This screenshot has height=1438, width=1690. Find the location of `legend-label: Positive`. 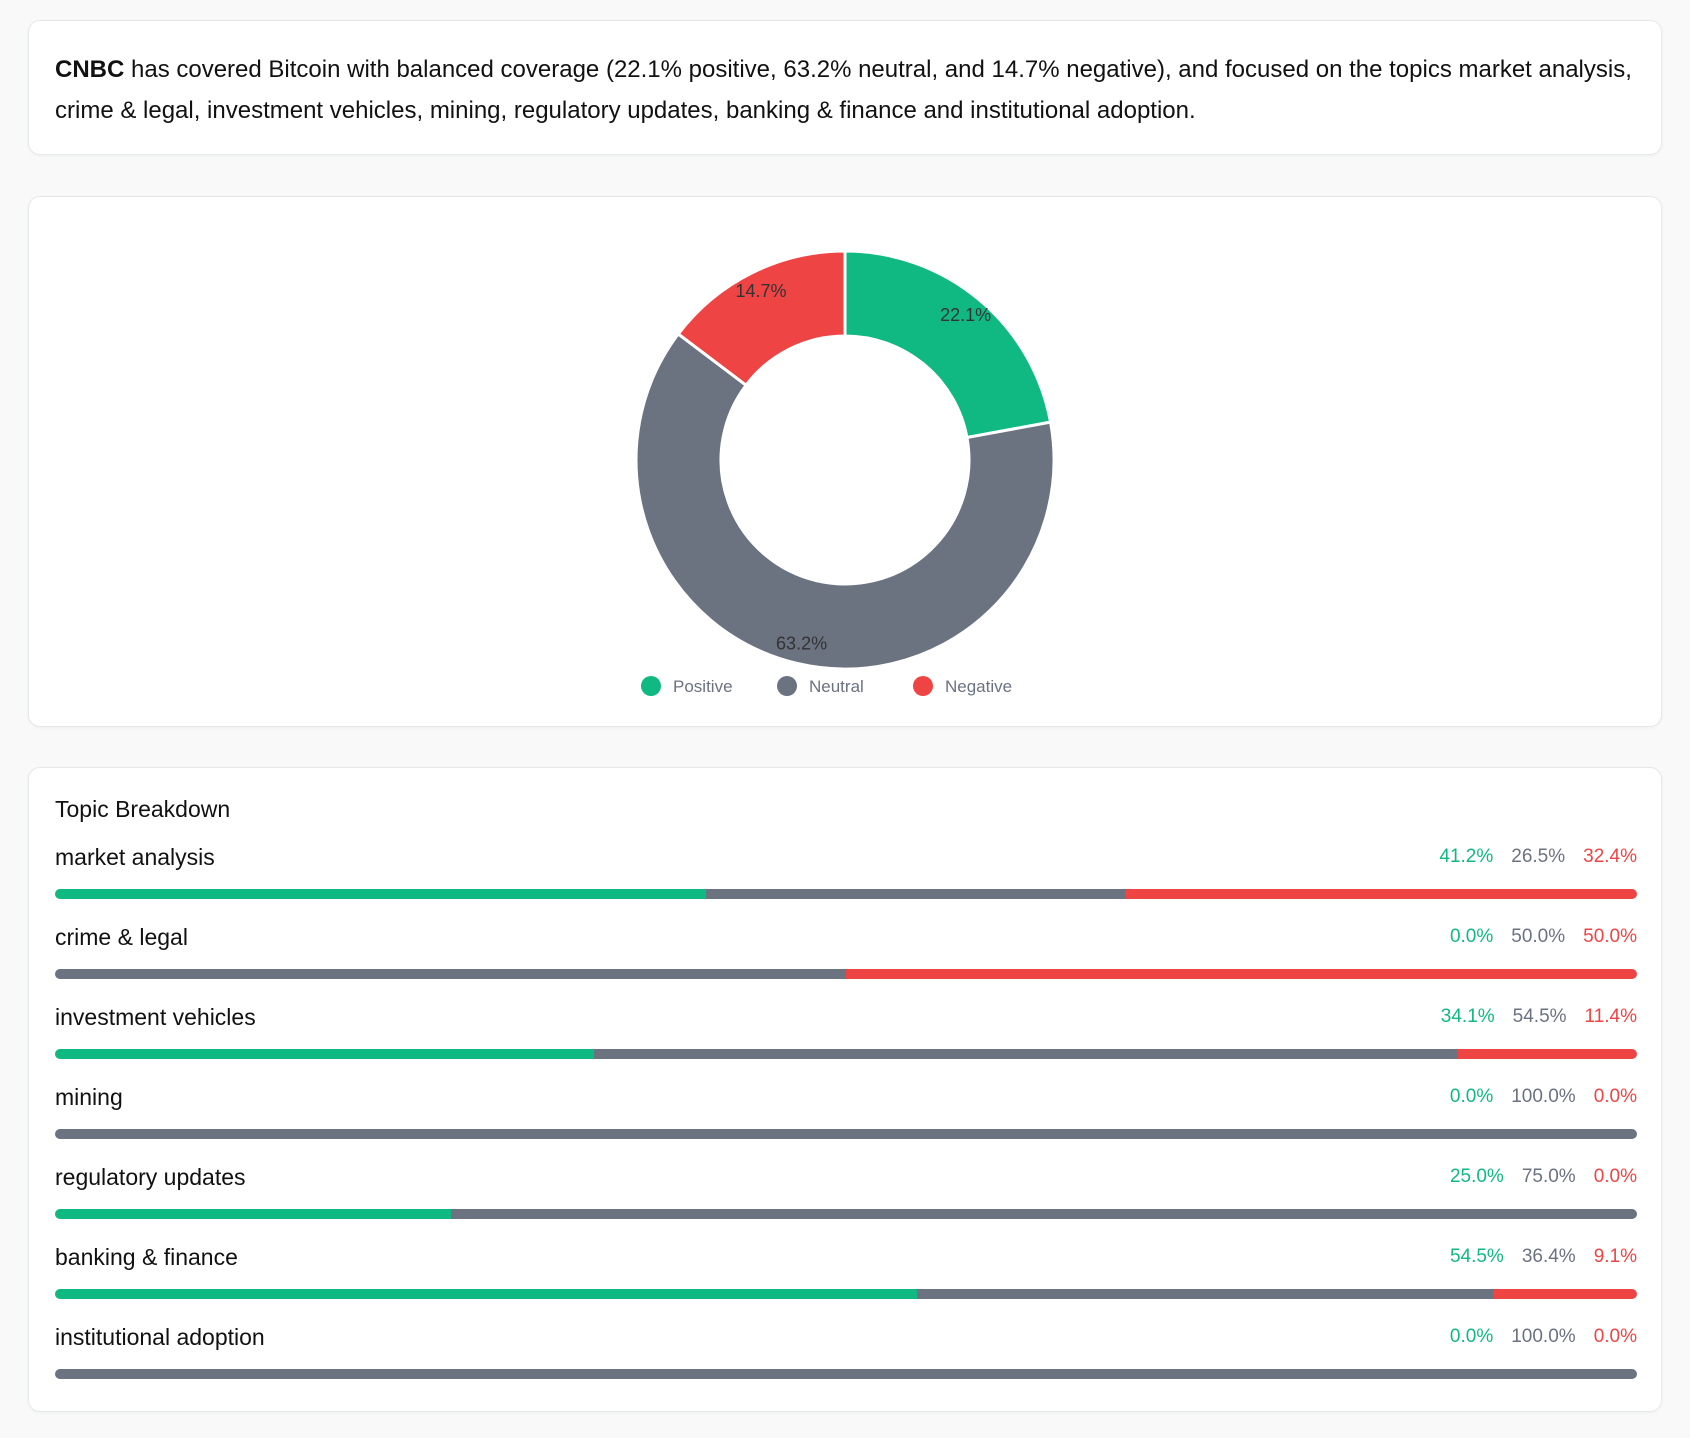

legend-label: Positive is located at coordinates (703, 686).